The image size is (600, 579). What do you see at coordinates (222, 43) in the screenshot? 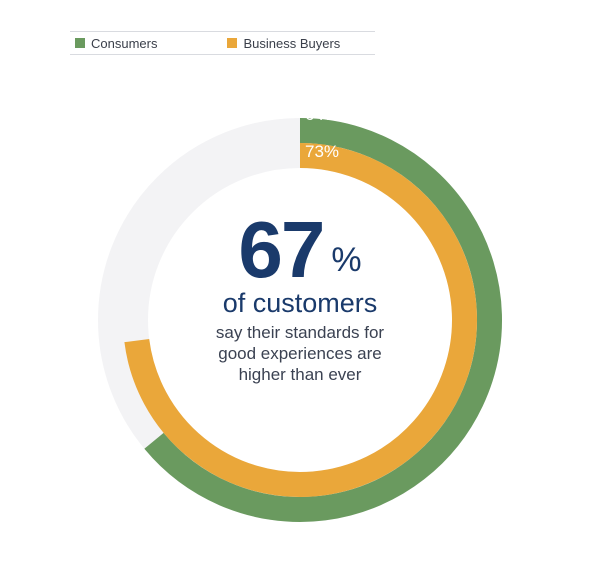
I see `chart-legend: Consumers Business Buyers` at bounding box center [222, 43].